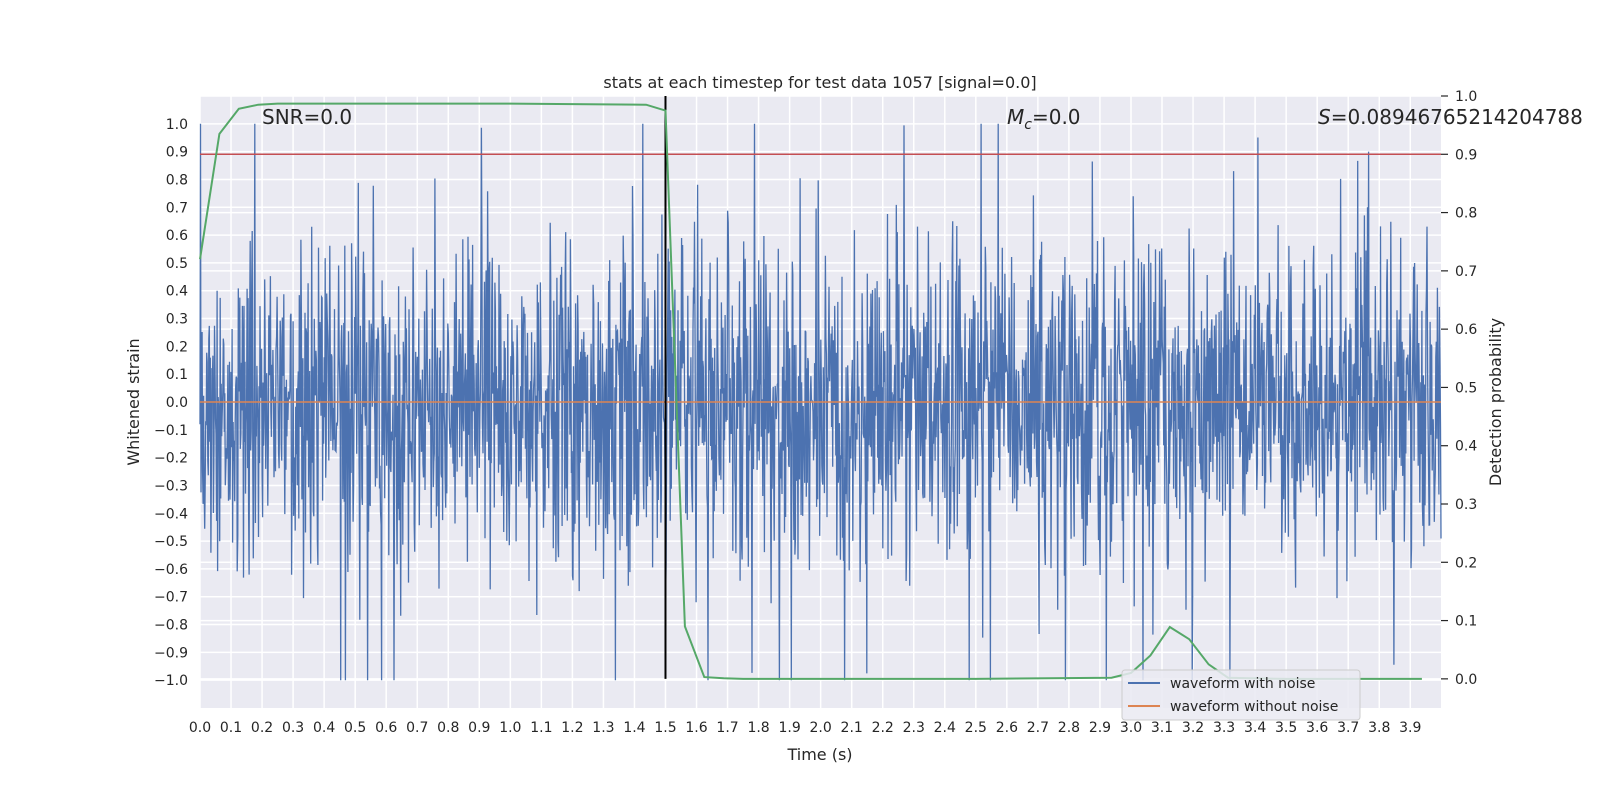  Describe the element at coordinates (1466, 505) in the screenshot. I see `y2-tick-label: 0.3` at that location.